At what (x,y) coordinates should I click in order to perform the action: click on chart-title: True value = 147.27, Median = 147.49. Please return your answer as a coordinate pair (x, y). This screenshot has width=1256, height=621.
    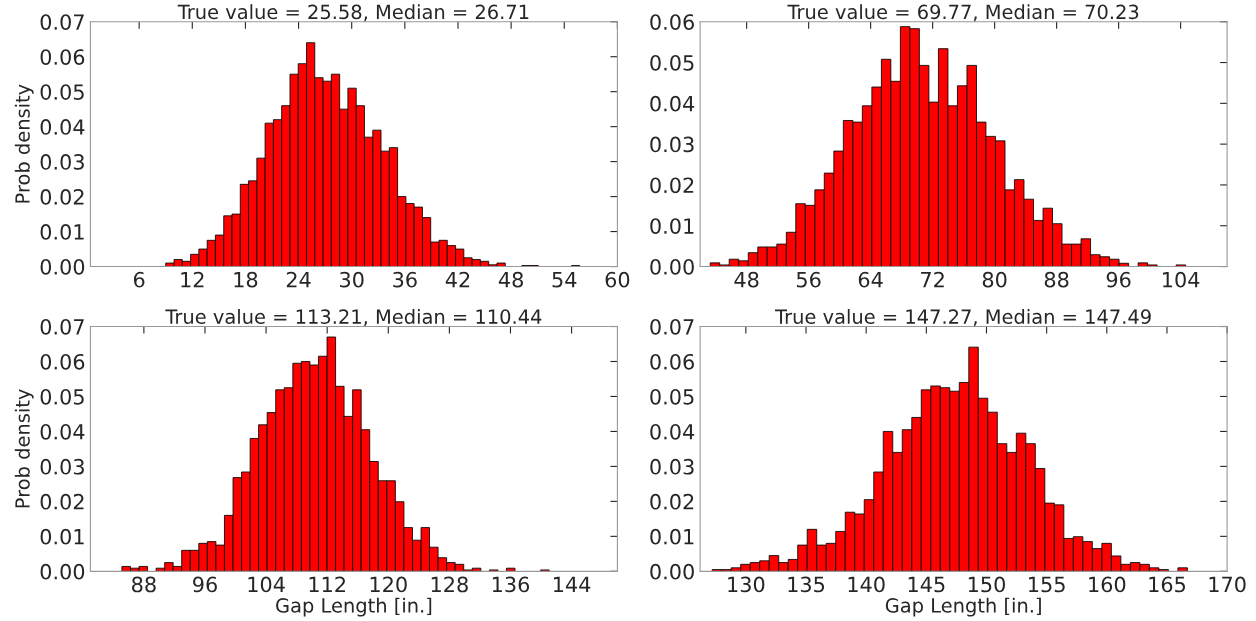
    Looking at the image, I should click on (963, 317).